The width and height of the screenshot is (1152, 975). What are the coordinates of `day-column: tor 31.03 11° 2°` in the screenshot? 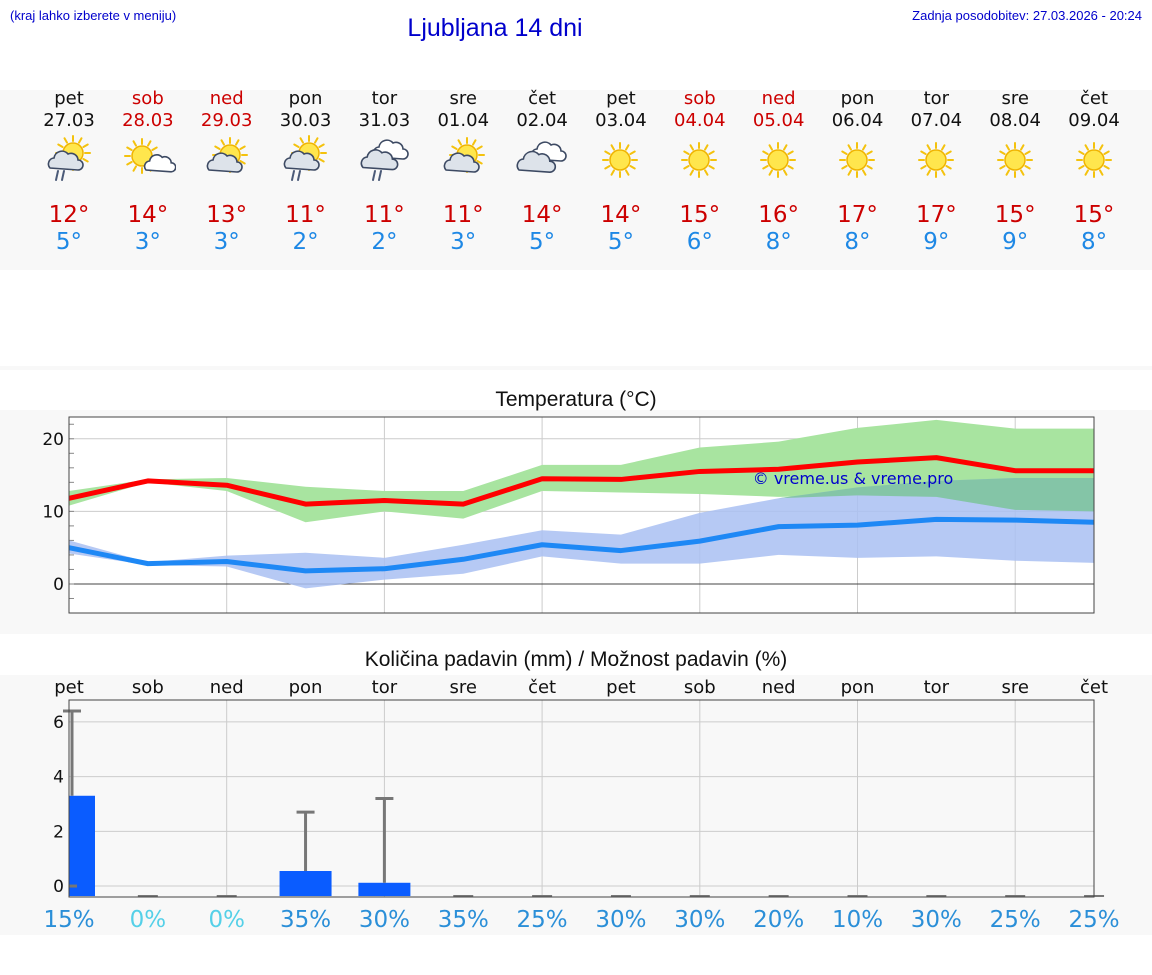 It's located at (384, 172).